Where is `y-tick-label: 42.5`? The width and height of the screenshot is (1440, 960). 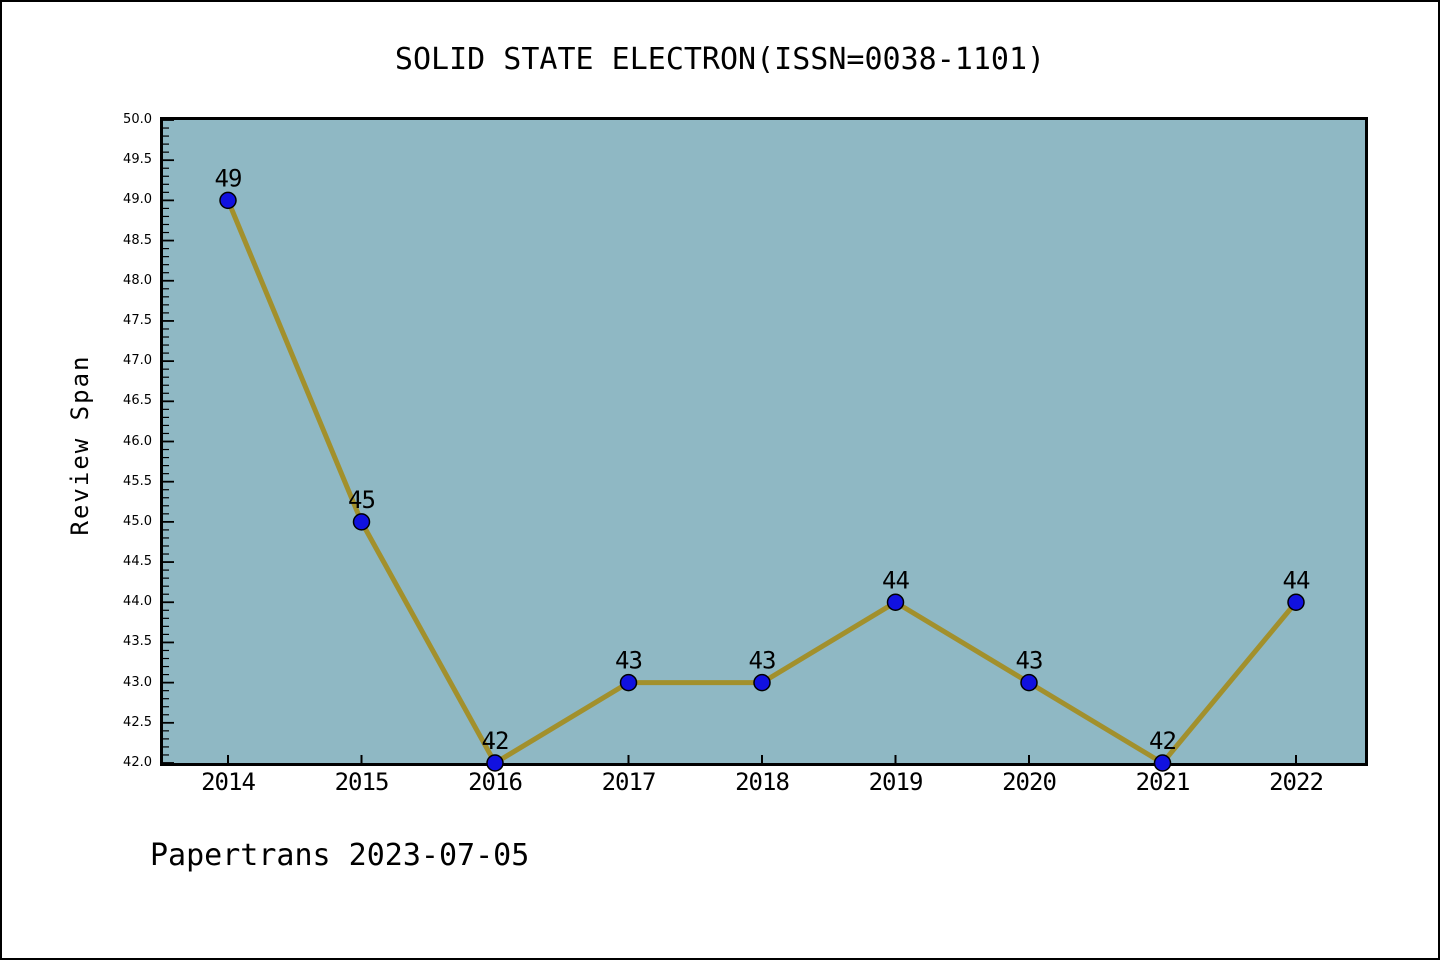
y-tick-label: 42.5 is located at coordinates (137, 722).